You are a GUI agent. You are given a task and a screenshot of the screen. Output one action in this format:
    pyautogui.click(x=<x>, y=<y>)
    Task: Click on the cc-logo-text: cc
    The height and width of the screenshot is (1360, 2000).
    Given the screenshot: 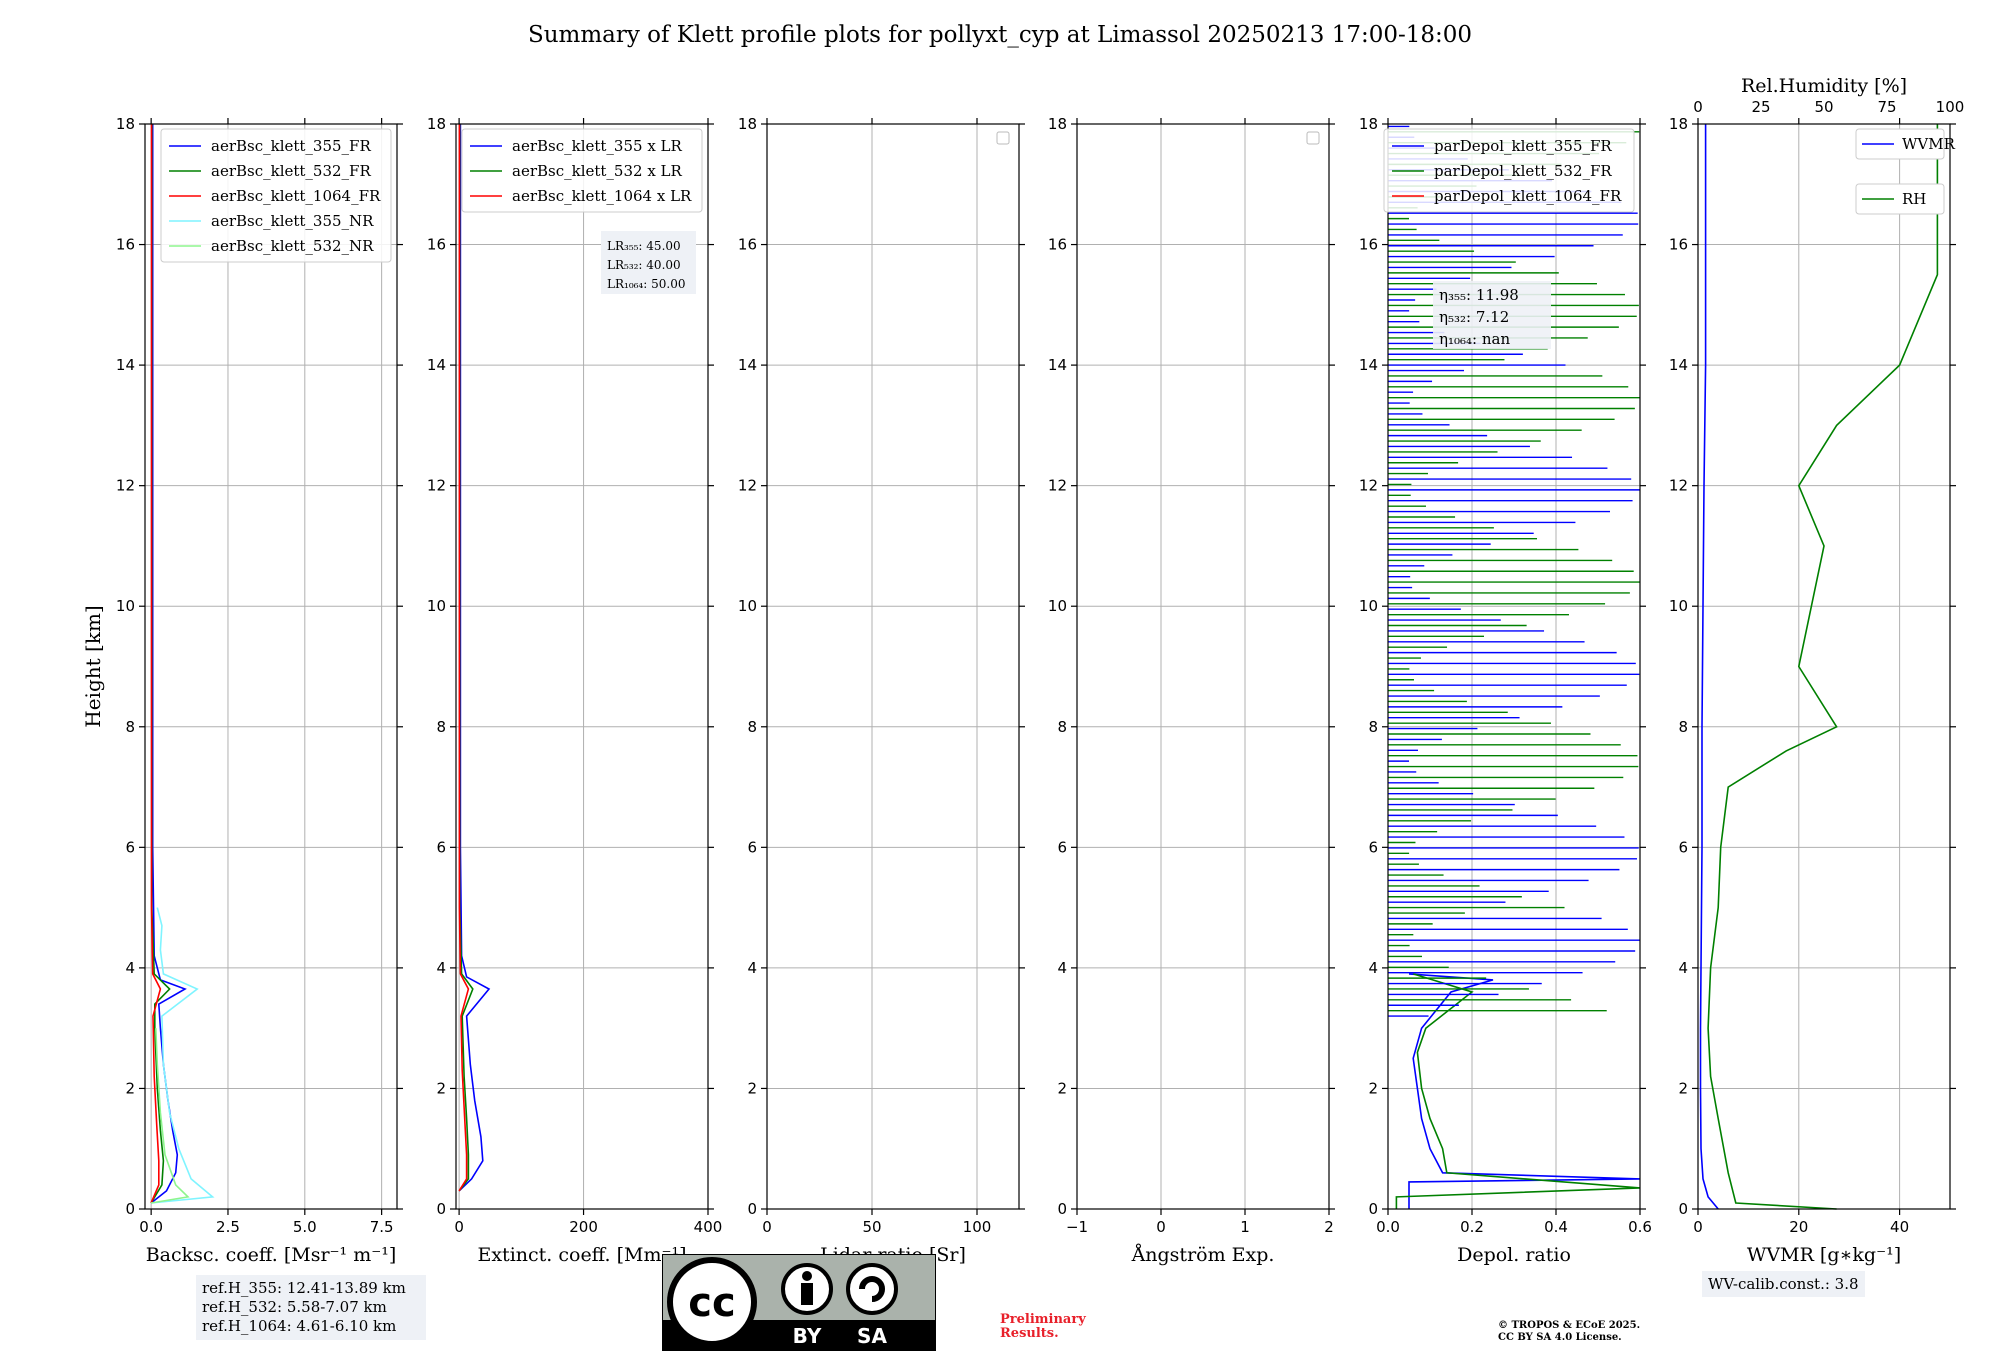 What is the action you would take?
    pyautogui.click(x=711, y=1303)
    